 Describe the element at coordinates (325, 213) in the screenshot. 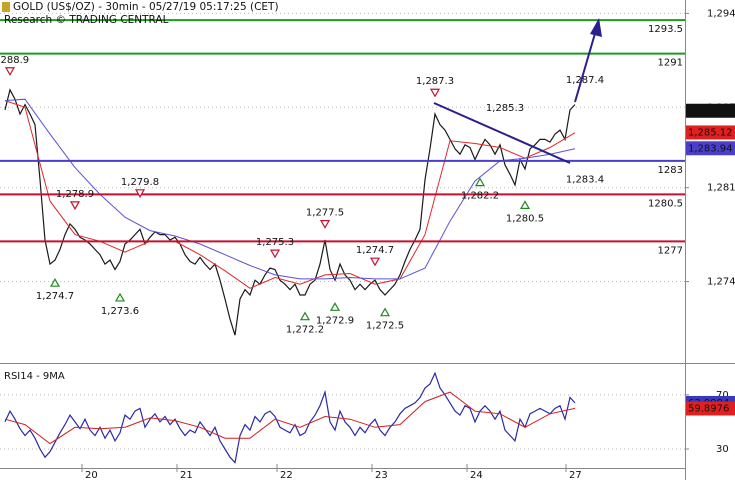

I see `swing-label: 1,277.5` at that location.